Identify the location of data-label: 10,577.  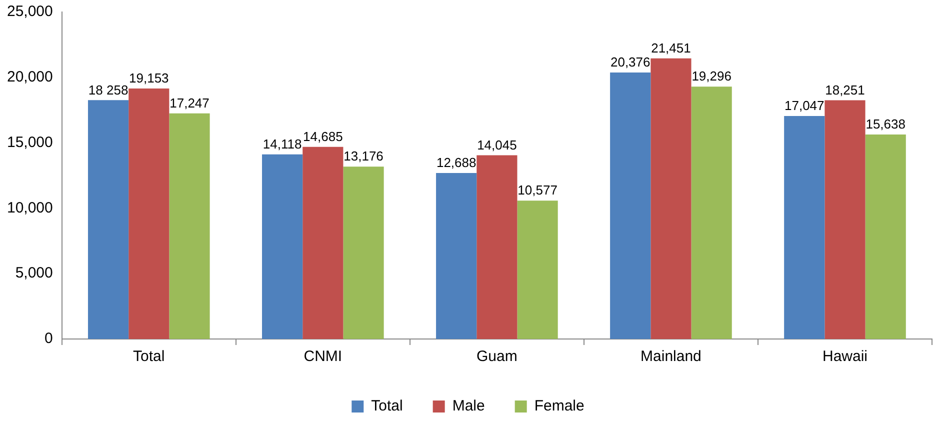
(538, 190).